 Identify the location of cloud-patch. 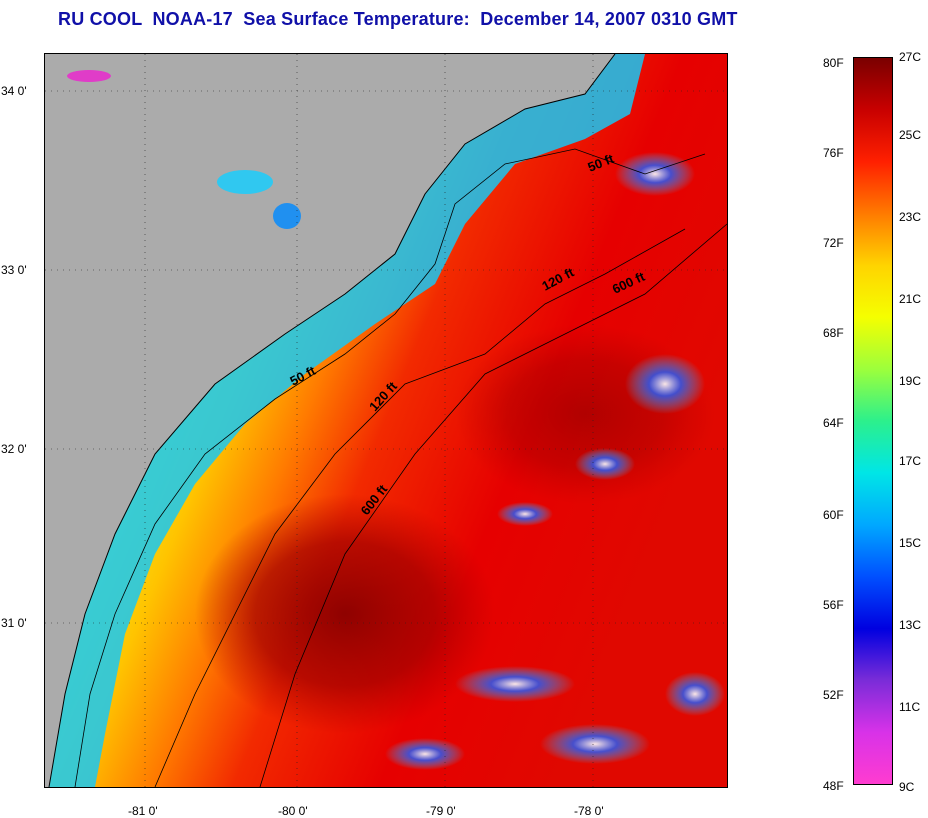
(665, 384).